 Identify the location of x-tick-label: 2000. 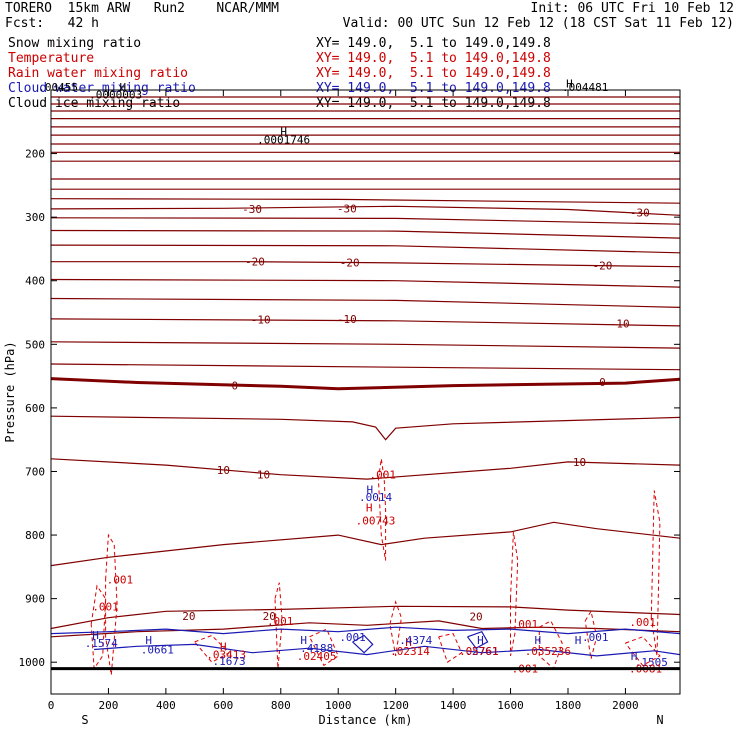
(625, 705).